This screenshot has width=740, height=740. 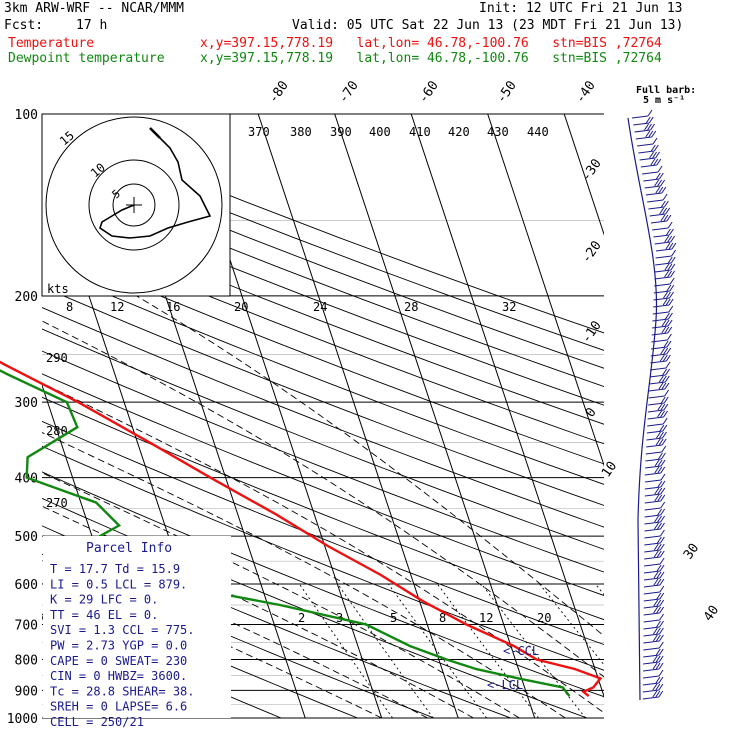 What do you see at coordinates (505, 685) in the screenshot?
I see `lcl-marker: <-LCL` at bounding box center [505, 685].